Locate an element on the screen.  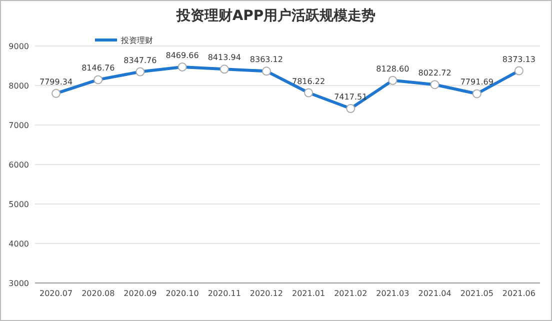
data-label: 7799.34 is located at coordinates (56, 81).